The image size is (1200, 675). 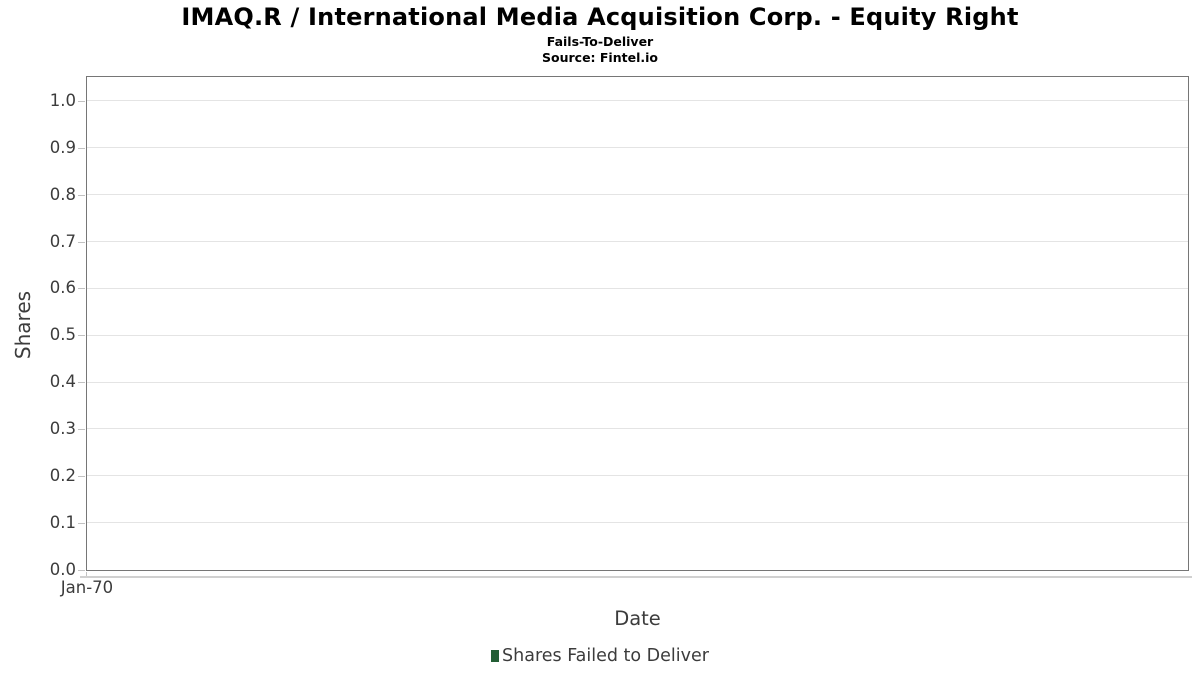 What do you see at coordinates (605, 656) in the screenshot?
I see `legend-label: Shares Failed to Deliver` at bounding box center [605, 656].